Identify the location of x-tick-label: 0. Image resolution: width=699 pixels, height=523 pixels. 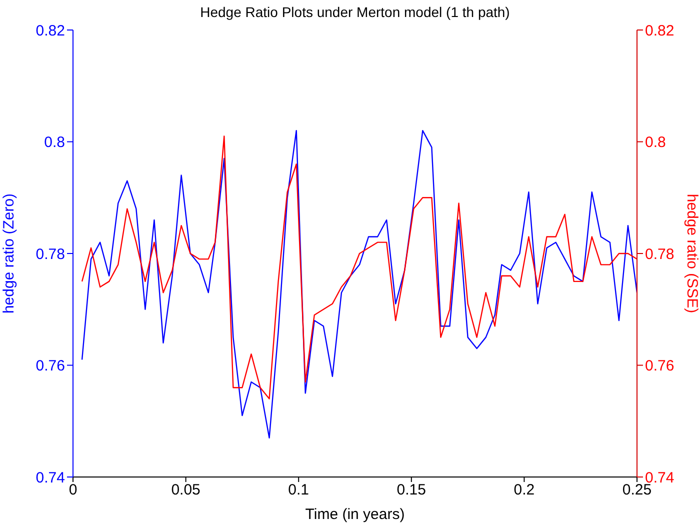
(73, 490).